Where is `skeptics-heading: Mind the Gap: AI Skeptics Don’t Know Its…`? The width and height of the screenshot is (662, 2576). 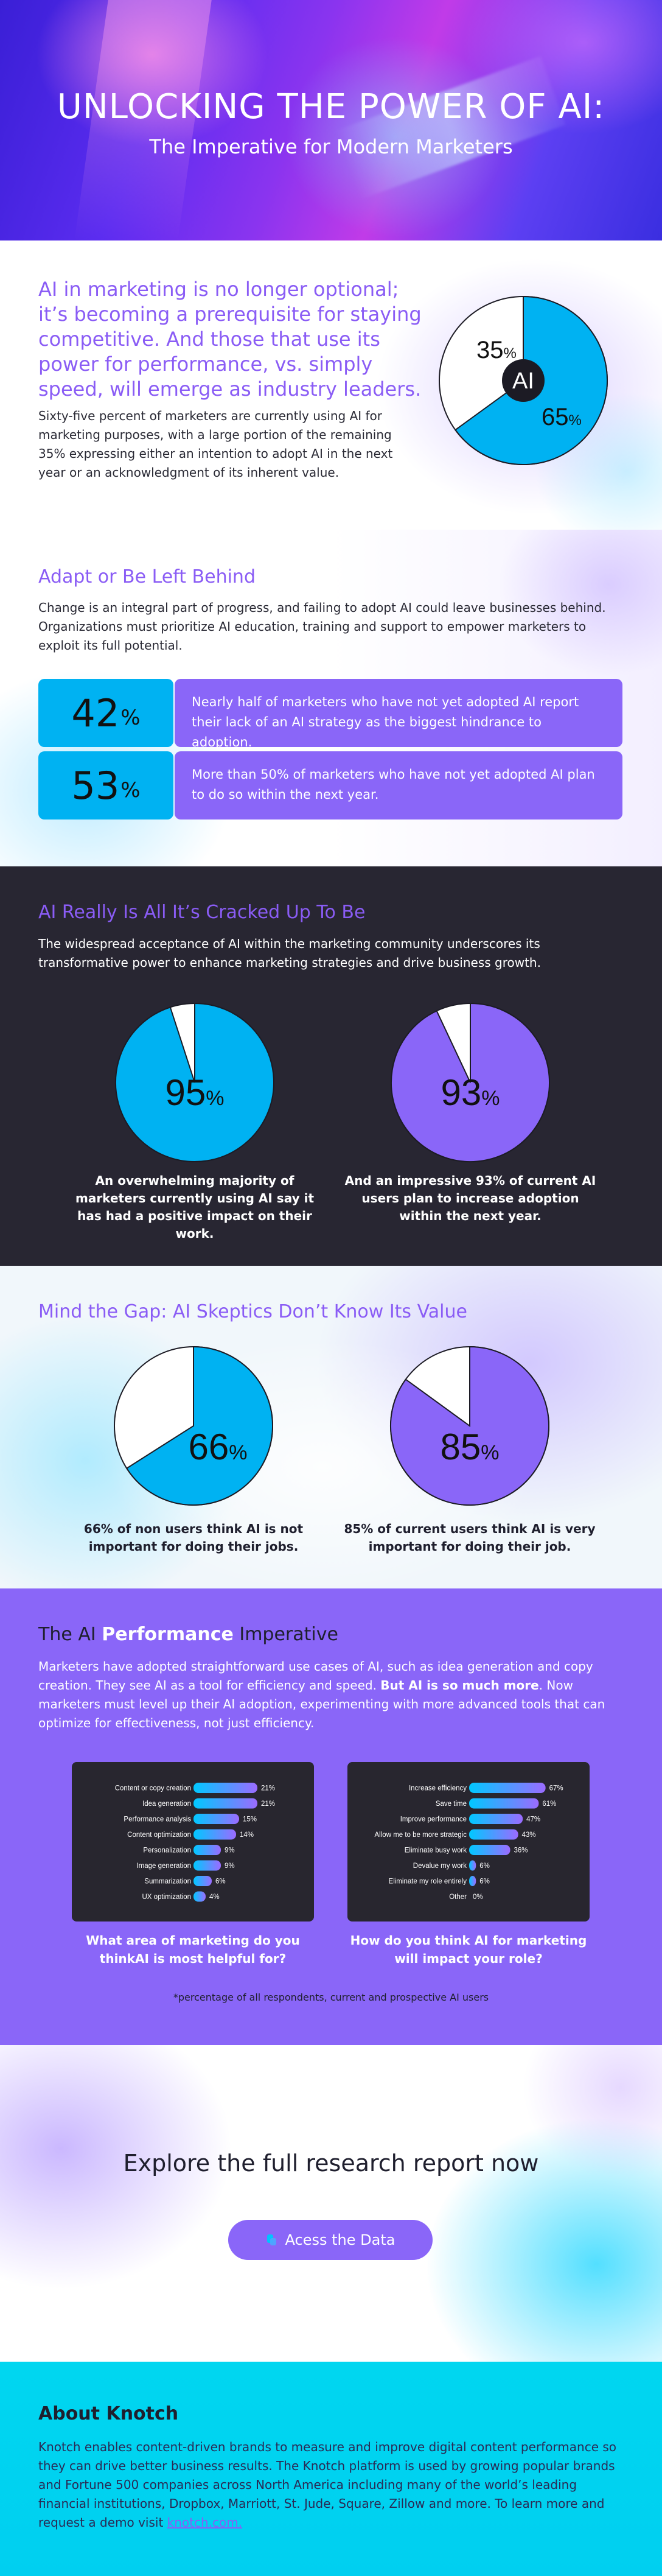
skeptics-heading: Mind the Gap: AI Skeptics Don’t Know Its… is located at coordinates (252, 1311).